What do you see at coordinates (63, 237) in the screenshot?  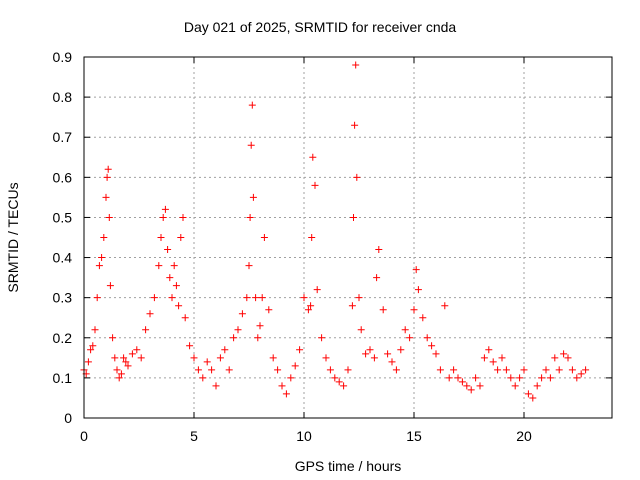 I see `y-tick-labels: 0 0.1 0.2 0.3 0.4 0.5 0.6 0.7 0.8 0.9` at bounding box center [63, 237].